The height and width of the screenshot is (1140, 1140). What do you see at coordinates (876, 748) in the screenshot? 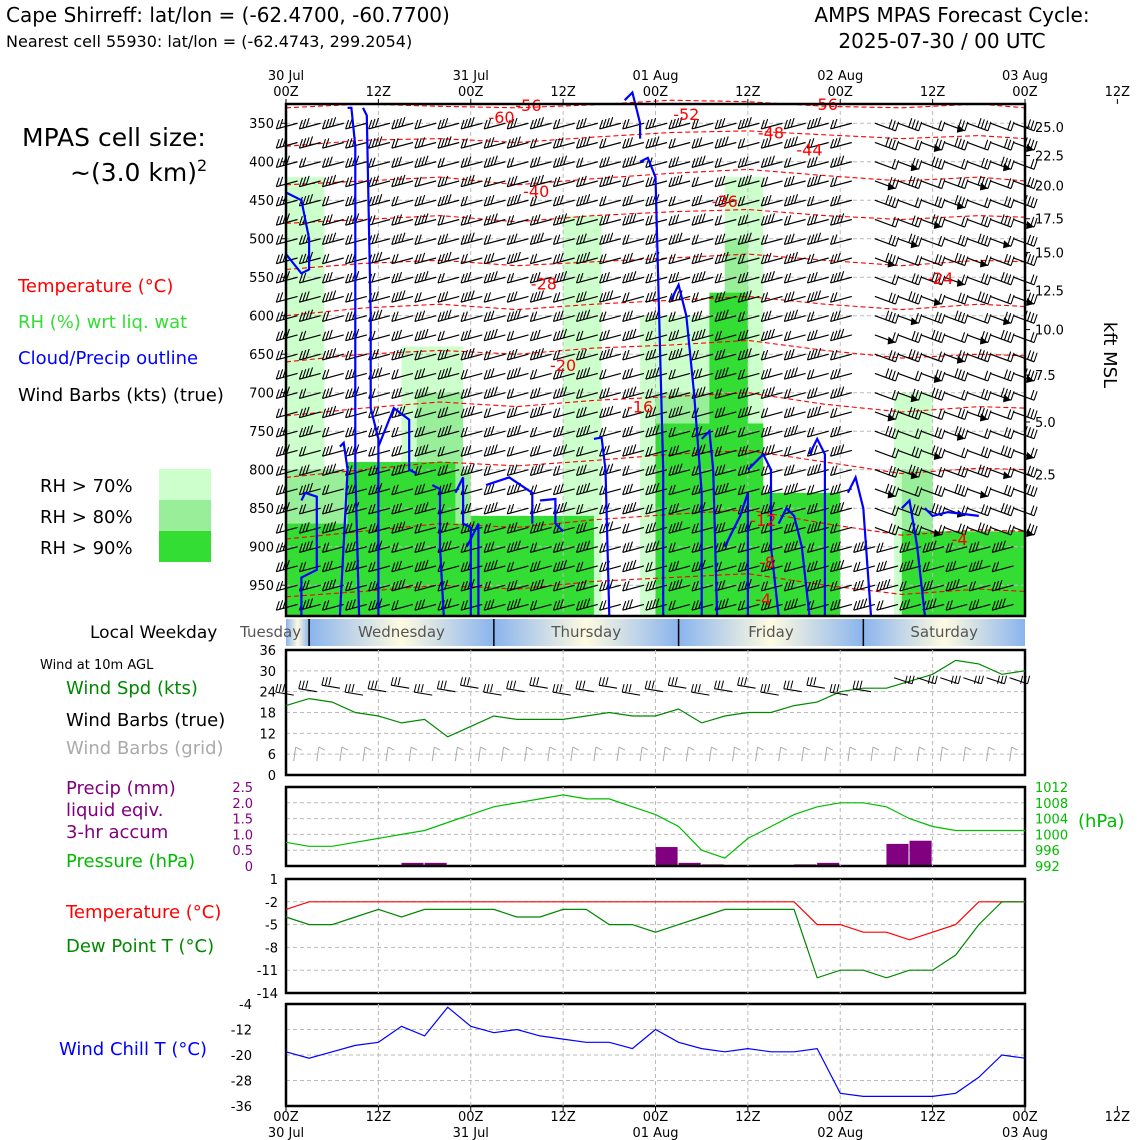
I see `grid-barb-flag` at bounding box center [876, 748].